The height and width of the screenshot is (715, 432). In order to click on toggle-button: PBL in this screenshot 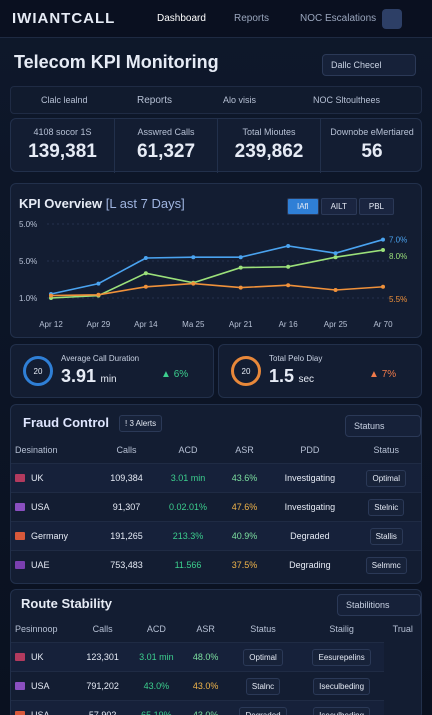, I will do `click(376, 206)`.